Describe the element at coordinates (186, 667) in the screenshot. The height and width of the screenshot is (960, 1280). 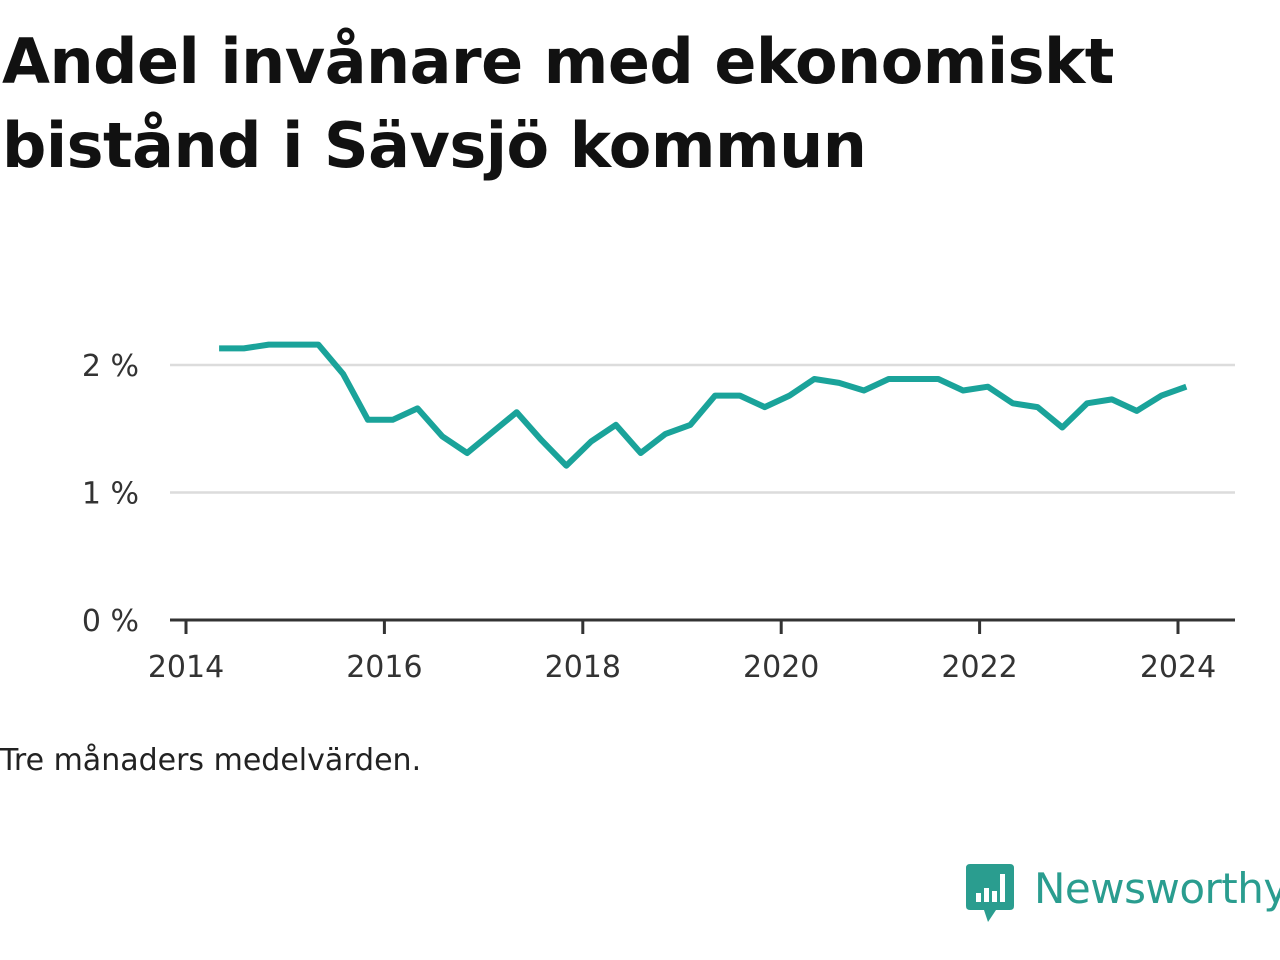
I see `x-tick-label: 2014` at that location.